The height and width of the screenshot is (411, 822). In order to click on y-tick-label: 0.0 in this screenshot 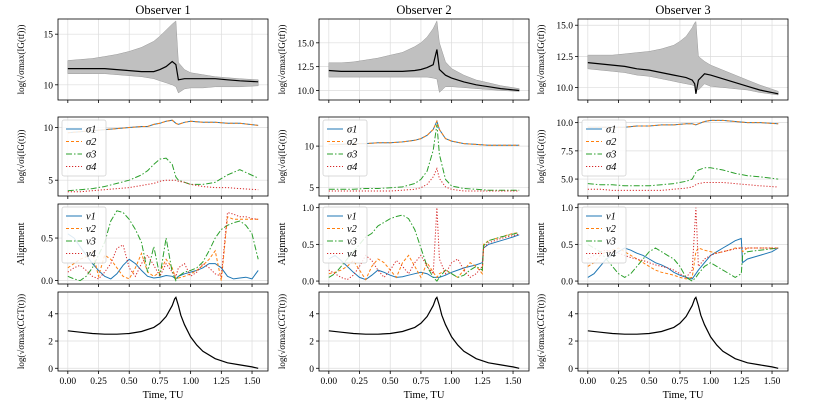, I will do `click(47, 282)`.